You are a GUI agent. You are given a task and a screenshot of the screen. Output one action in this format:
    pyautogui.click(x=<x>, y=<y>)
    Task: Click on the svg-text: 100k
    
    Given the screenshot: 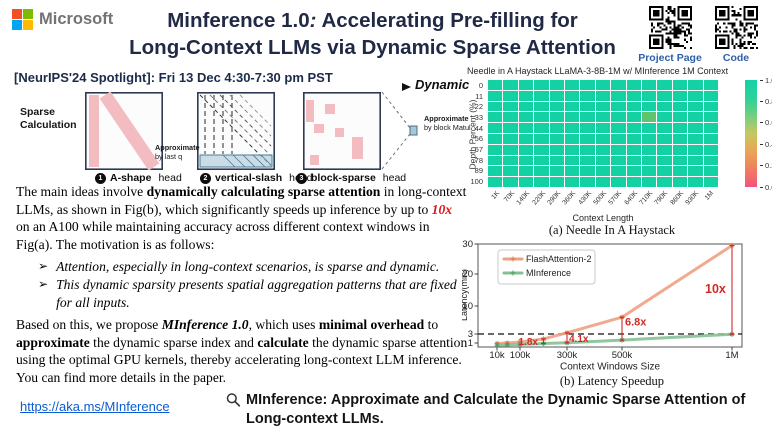 What is the action you would take?
    pyautogui.click(x=520, y=355)
    